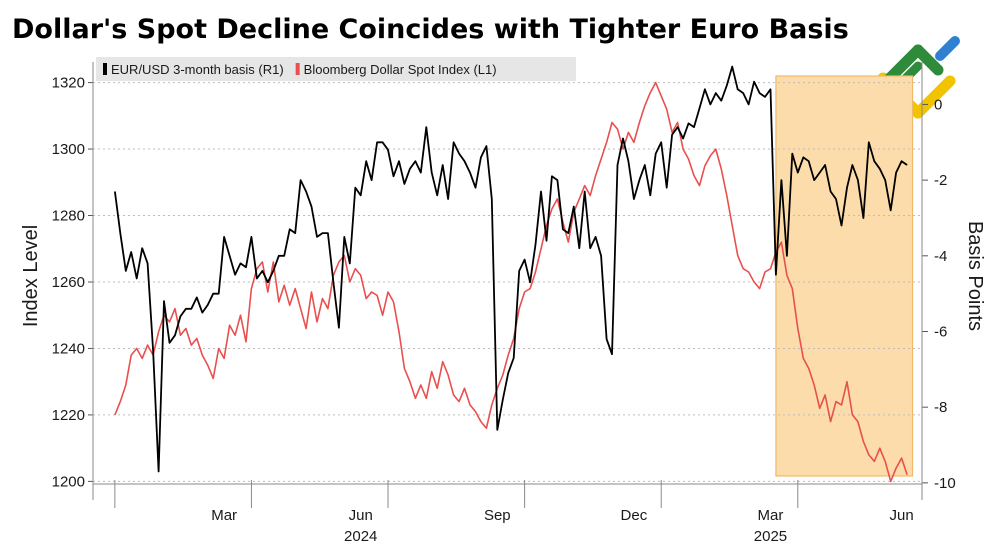 The width and height of the screenshot is (1000, 545). I want to click on y-tick-label-left: 1200, so click(68, 481).